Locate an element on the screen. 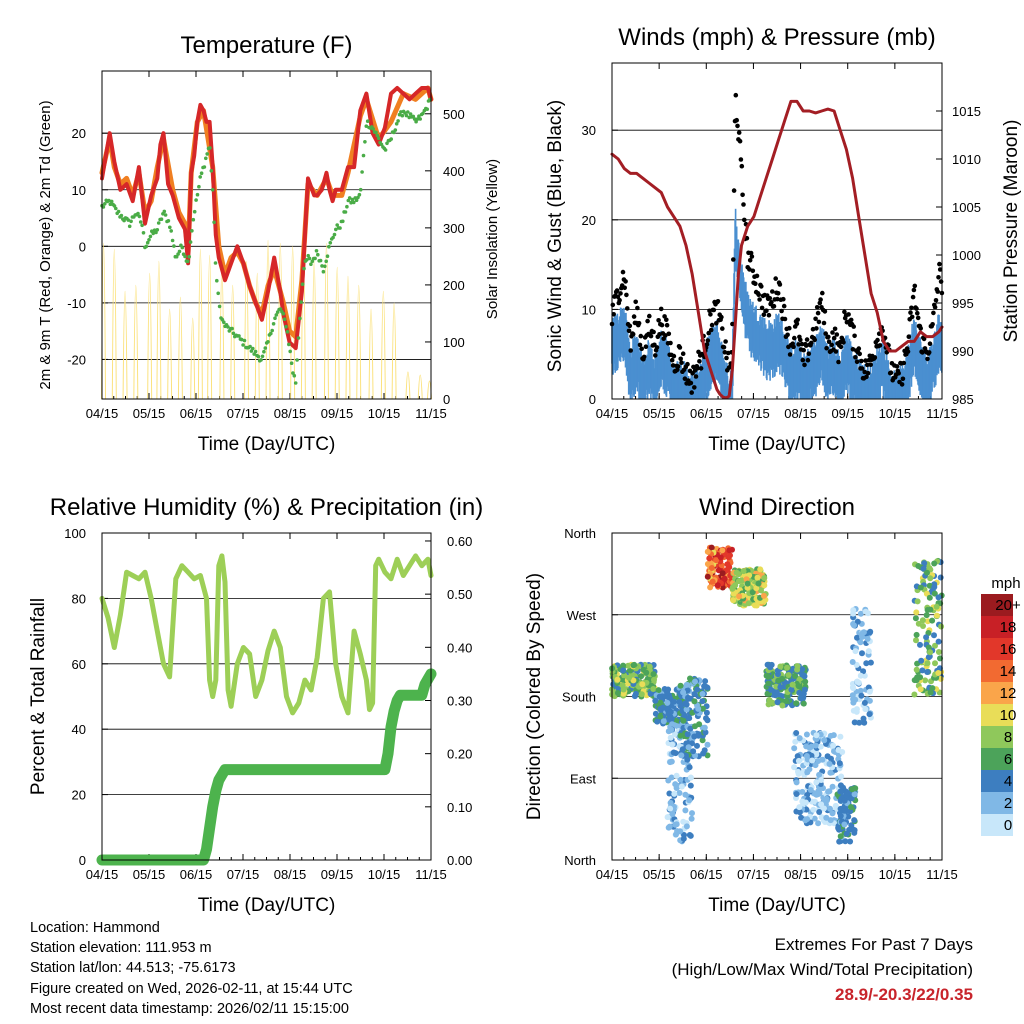 The image size is (1024, 1024). colorbar-swatch is located at coordinates (997, 671).